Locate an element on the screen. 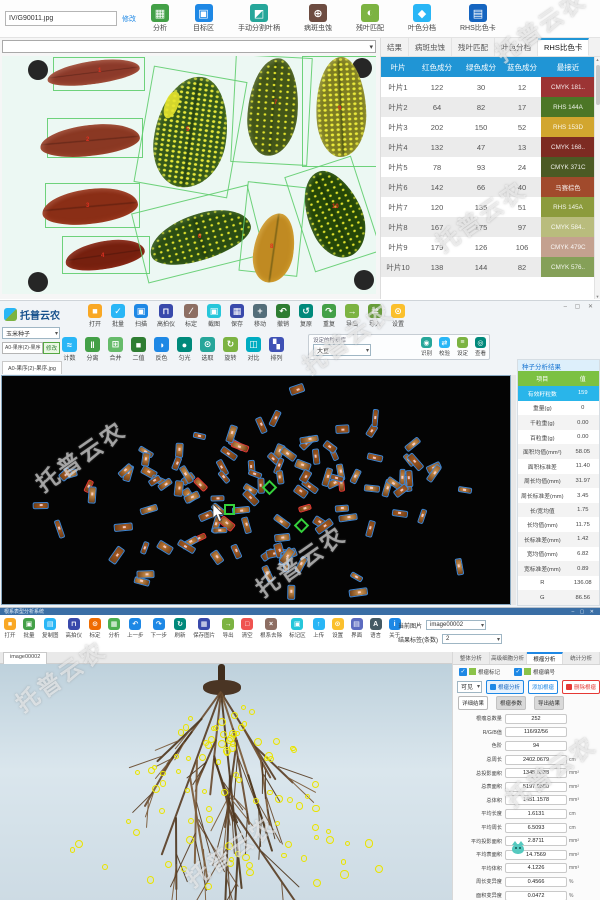  seed-result-row: 面积均值(mm²) 58.05 is located at coordinates (558, 452).